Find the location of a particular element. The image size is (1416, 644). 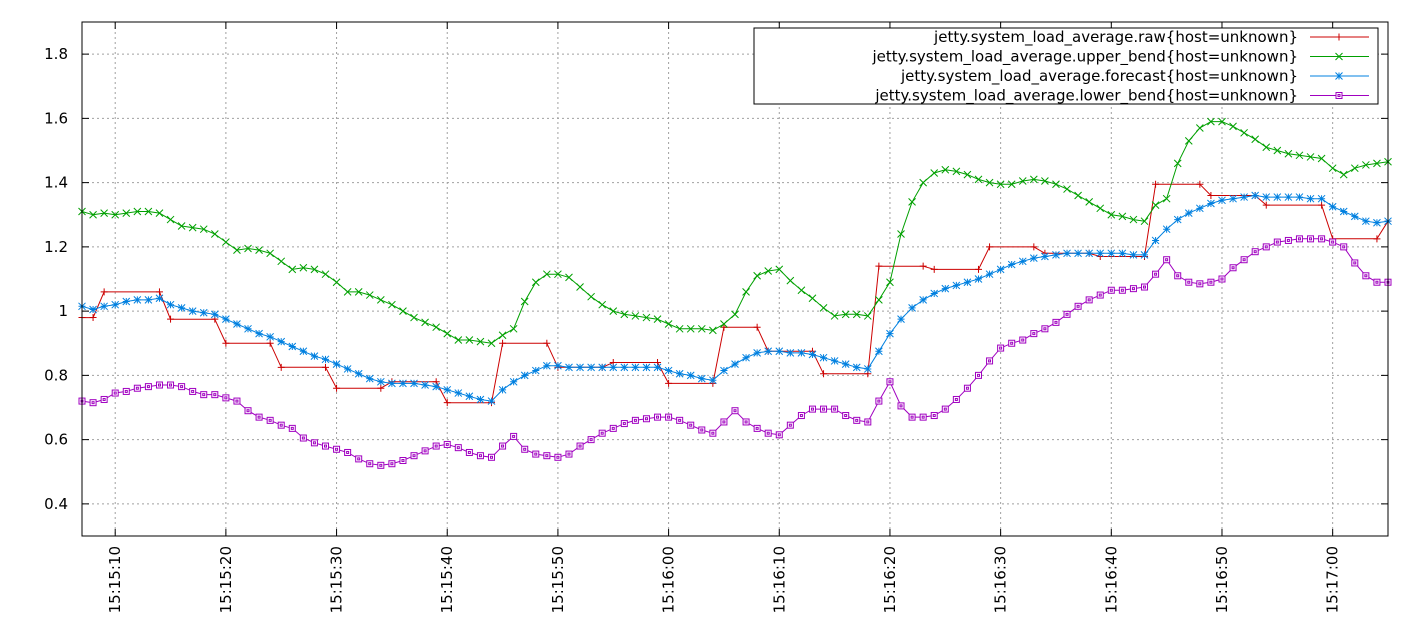

y-tick-label: 1.6 is located at coordinates (56, 118).